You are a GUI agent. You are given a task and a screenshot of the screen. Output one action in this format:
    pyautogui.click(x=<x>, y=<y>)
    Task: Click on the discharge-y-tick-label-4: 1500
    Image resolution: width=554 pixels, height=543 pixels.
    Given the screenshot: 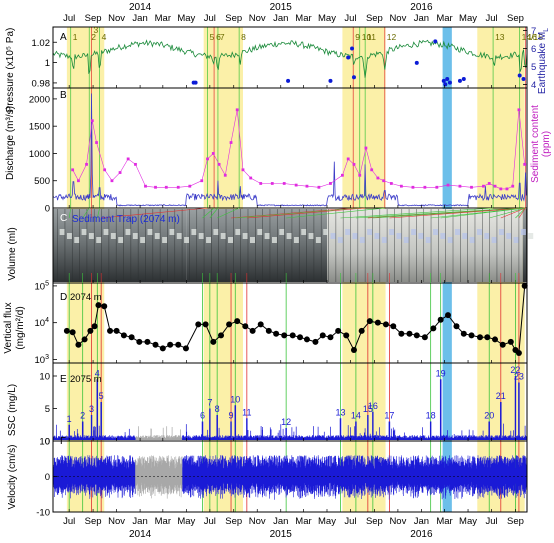 What is the action you would take?
    pyautogui.click(x=39, y=127)
    